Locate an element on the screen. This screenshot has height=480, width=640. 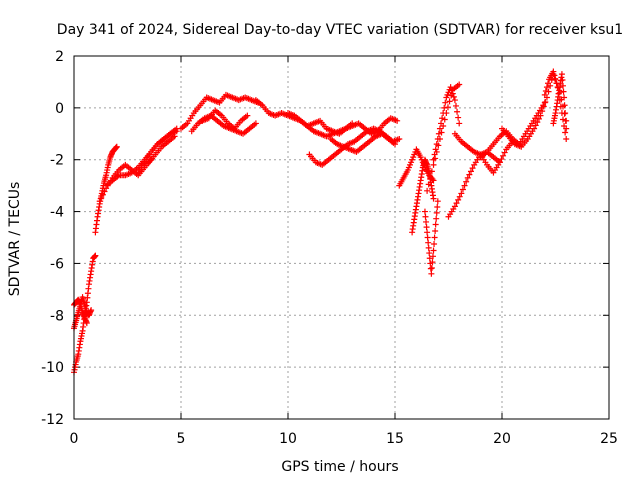
y-tick-label: -4 is located at coordinates (57, 213).